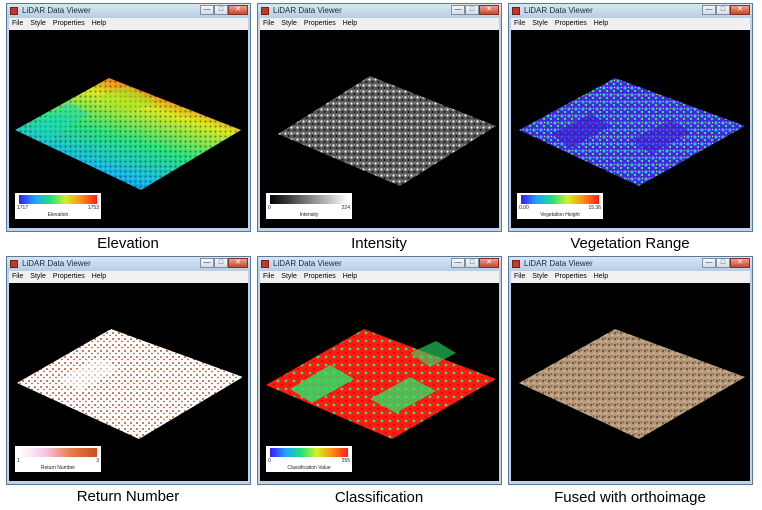  I want to click on legend-label: Classification Value, so click(309, 468).